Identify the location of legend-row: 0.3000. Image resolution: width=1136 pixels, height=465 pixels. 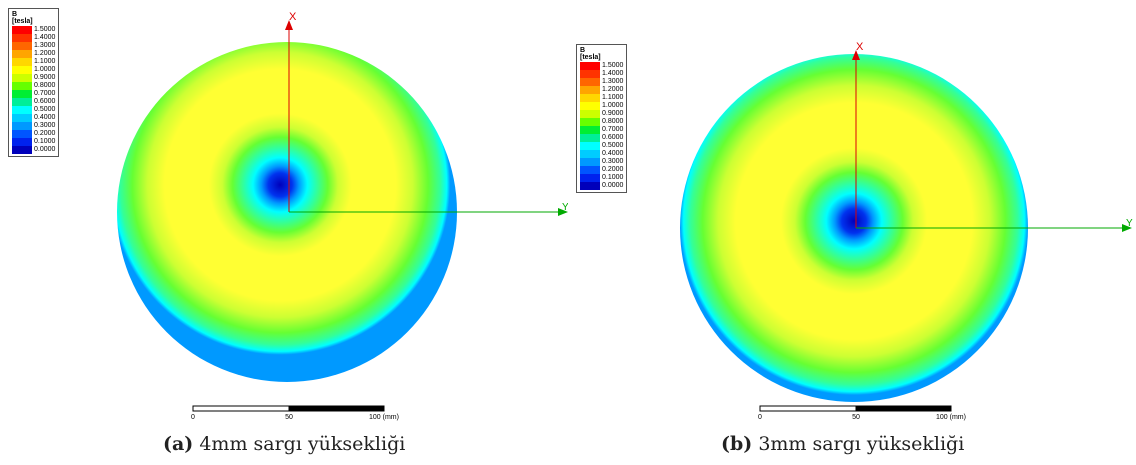
(33, 126).